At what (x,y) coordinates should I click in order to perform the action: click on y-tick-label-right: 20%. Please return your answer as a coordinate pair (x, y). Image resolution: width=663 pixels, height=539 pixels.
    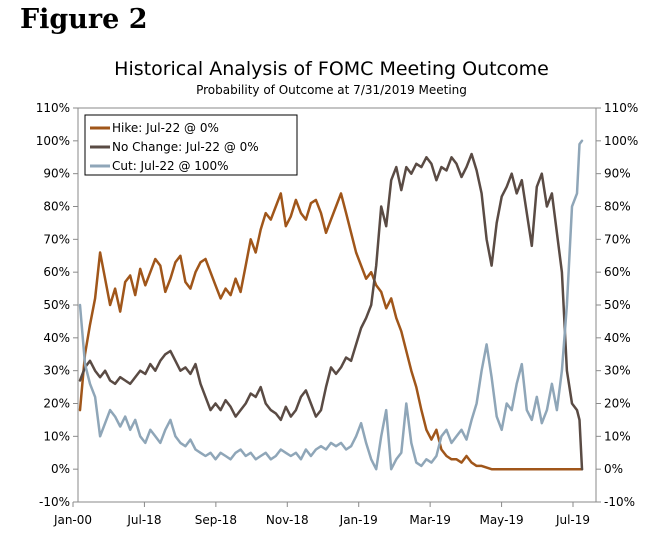
    Looking at the image, I should click on (617, 404).